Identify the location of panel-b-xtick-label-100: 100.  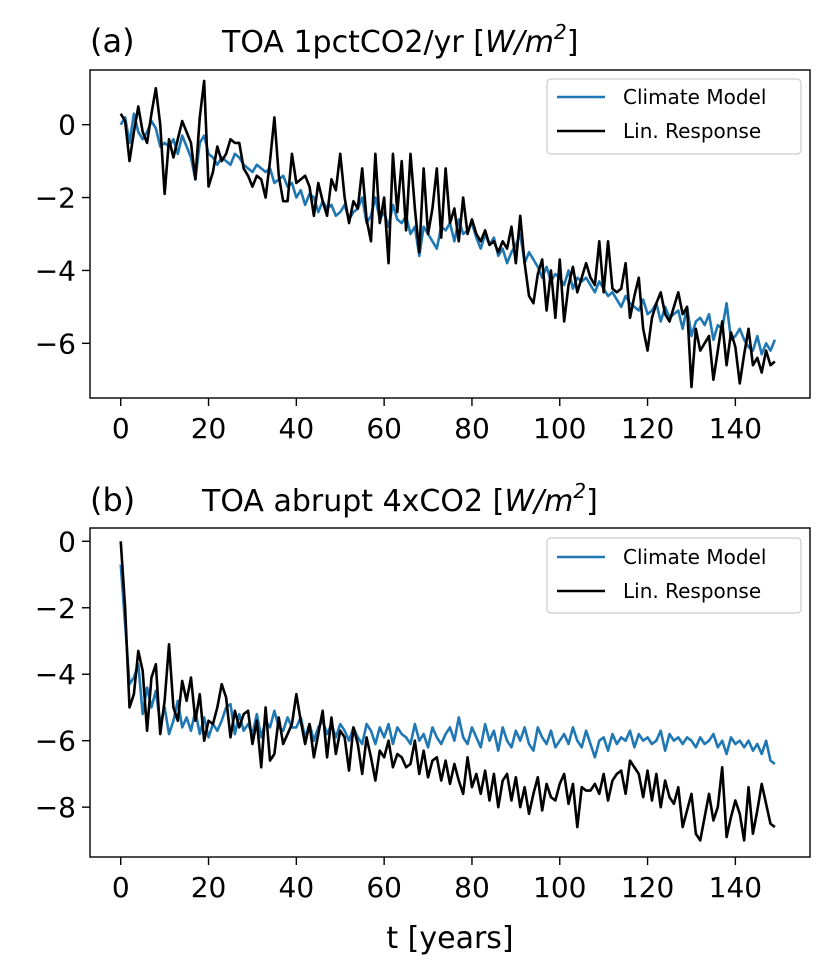
(559, 887).